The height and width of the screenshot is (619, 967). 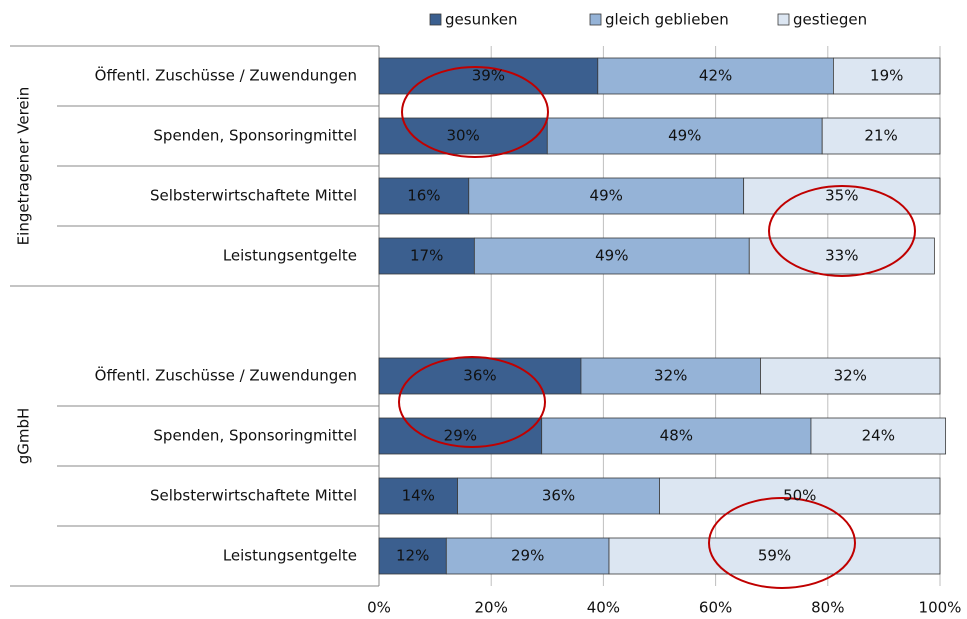 What do you see at coordinates (827, 608) in the screenshot?
I see `x-tick-label: 80%` at bounding box center [827, 608].